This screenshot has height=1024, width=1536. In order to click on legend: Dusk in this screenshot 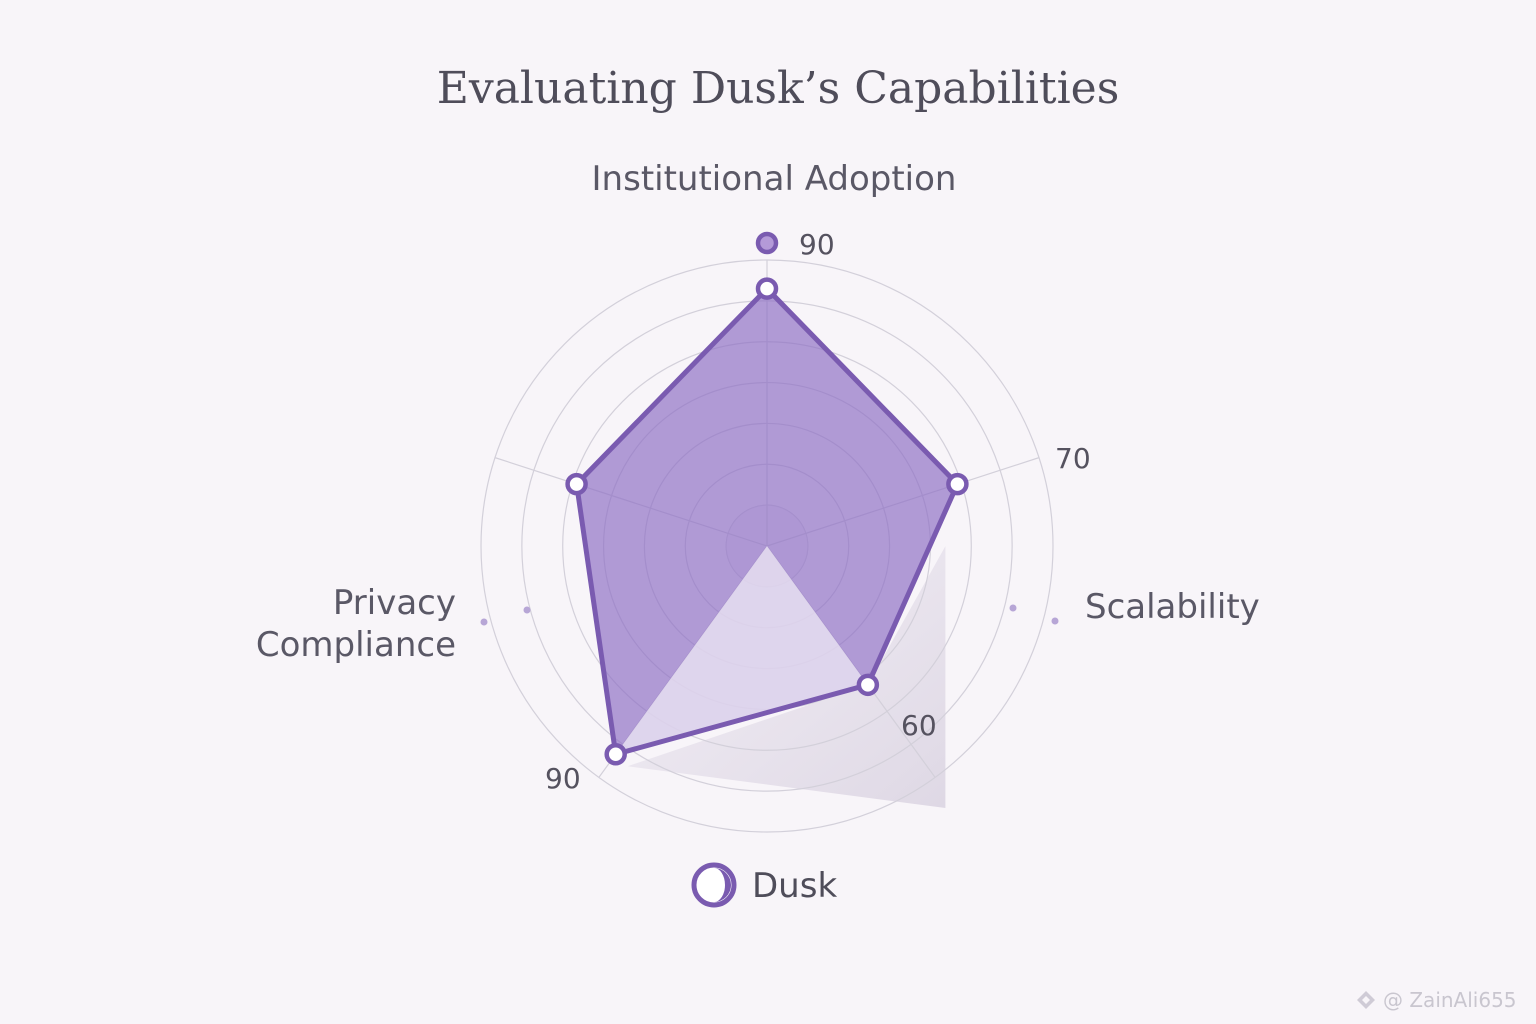, I will do `click(764, 885)`.